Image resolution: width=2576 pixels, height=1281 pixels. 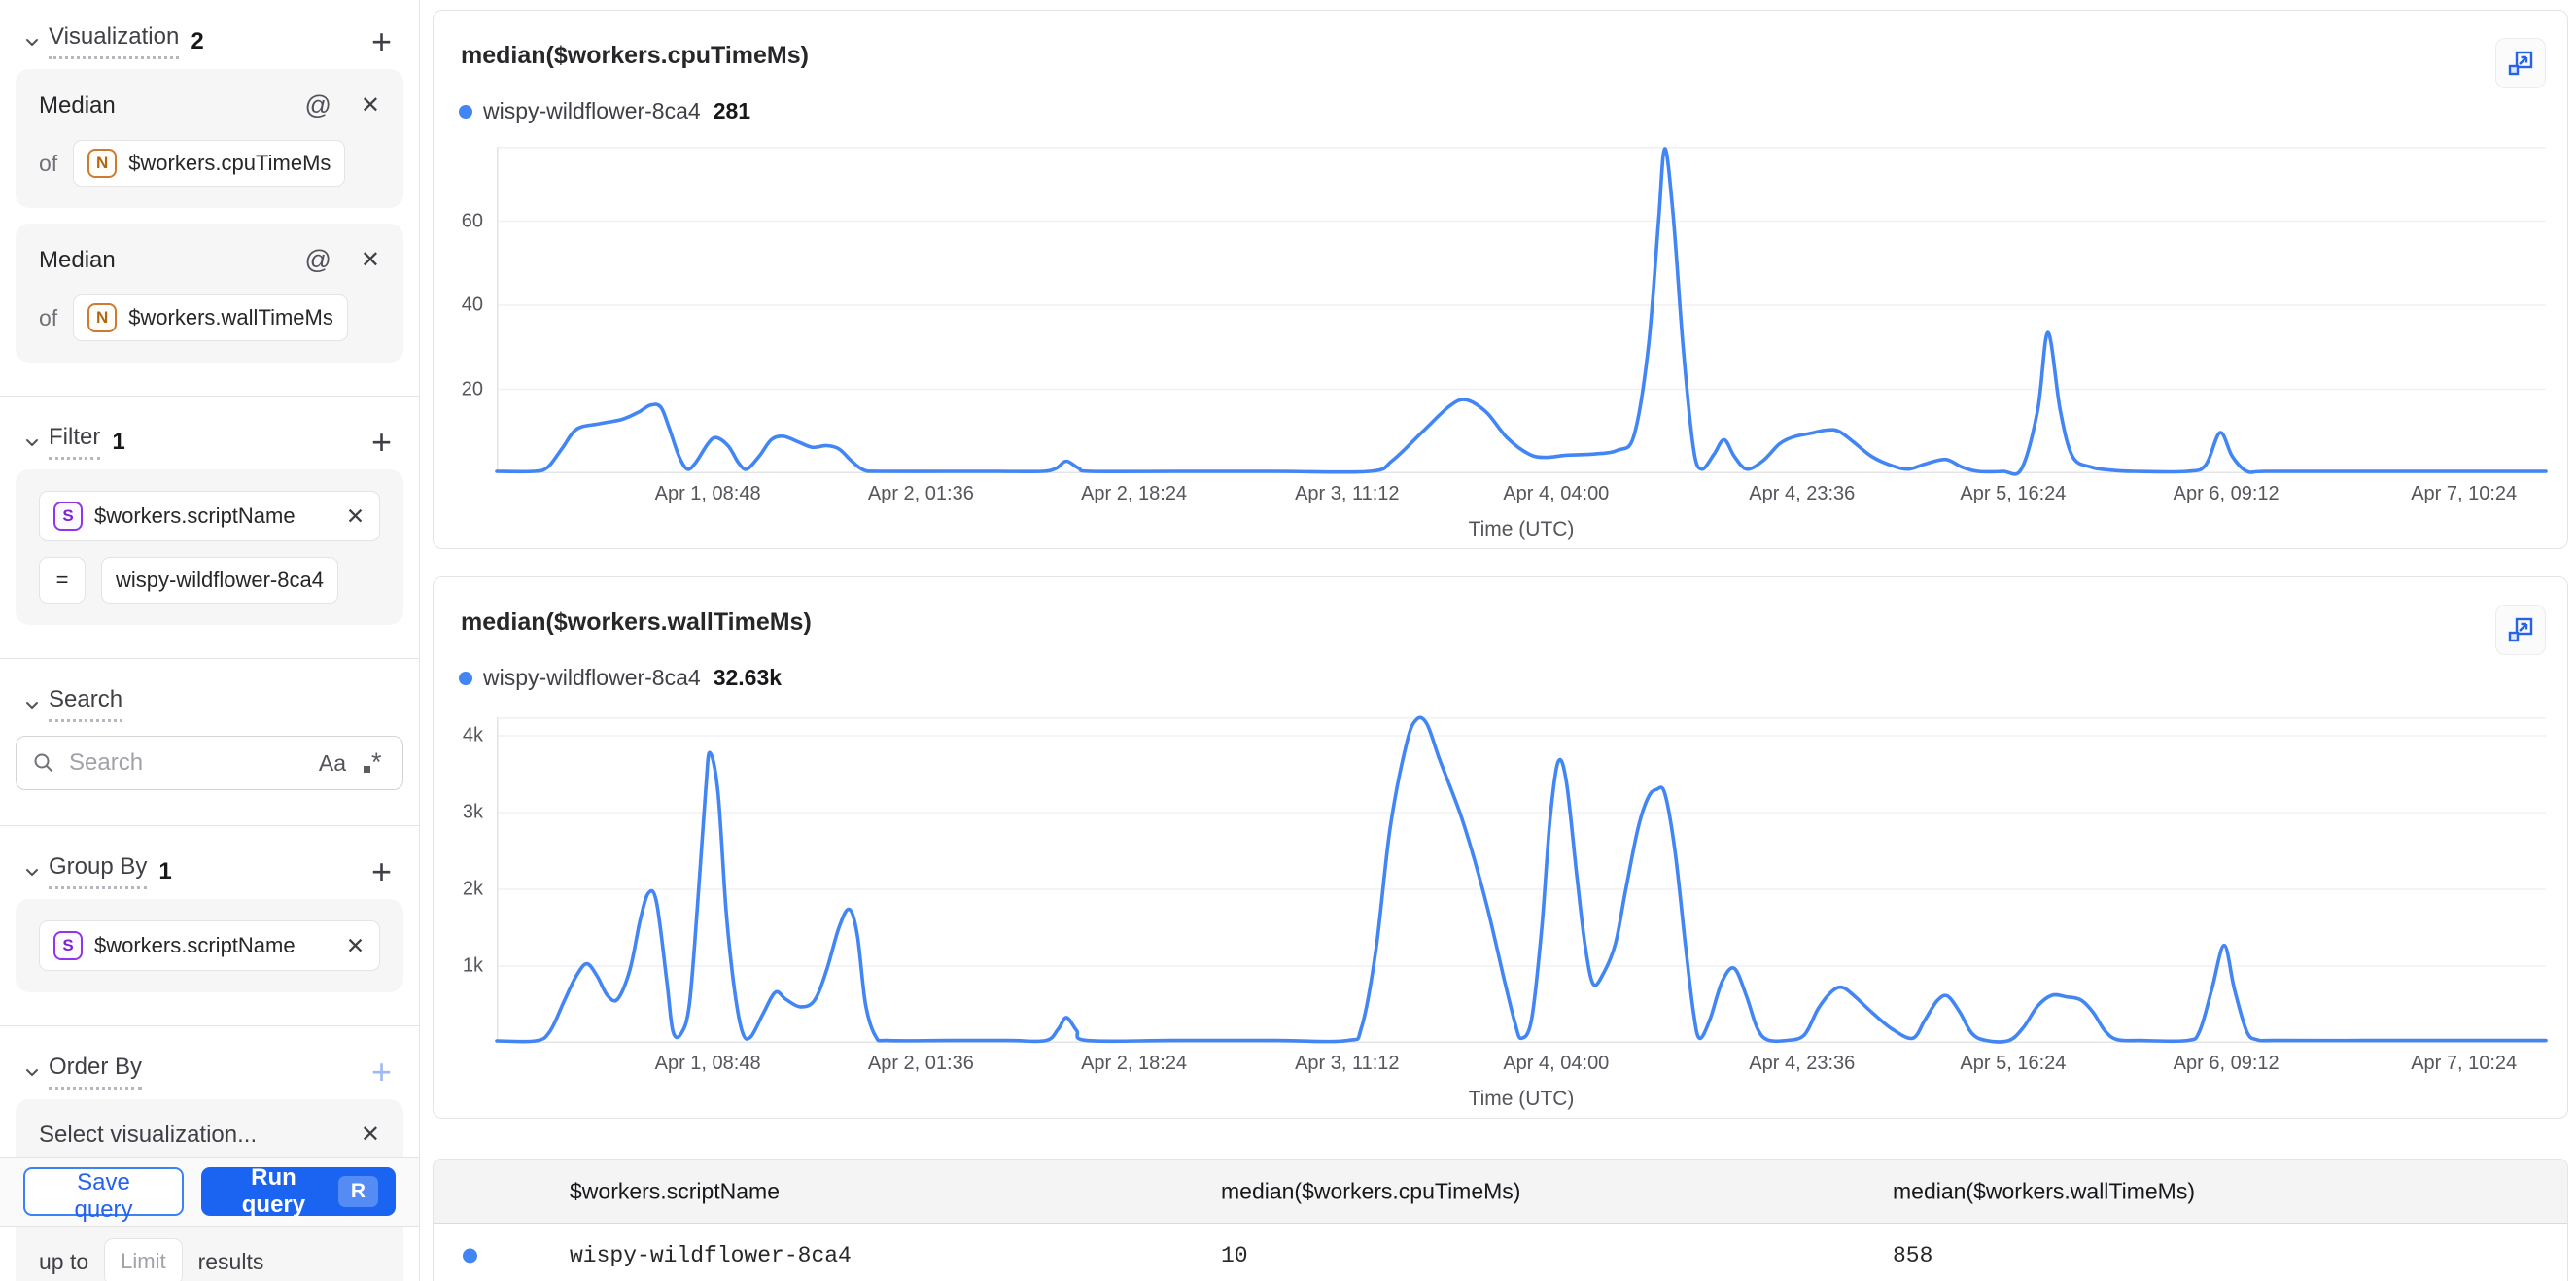 What do you see at coordinates (621, 678) in the screenshot?
I see `legend-item: wispy-wildflower-8ca4 32.63k` at bounding box center [621, 678].